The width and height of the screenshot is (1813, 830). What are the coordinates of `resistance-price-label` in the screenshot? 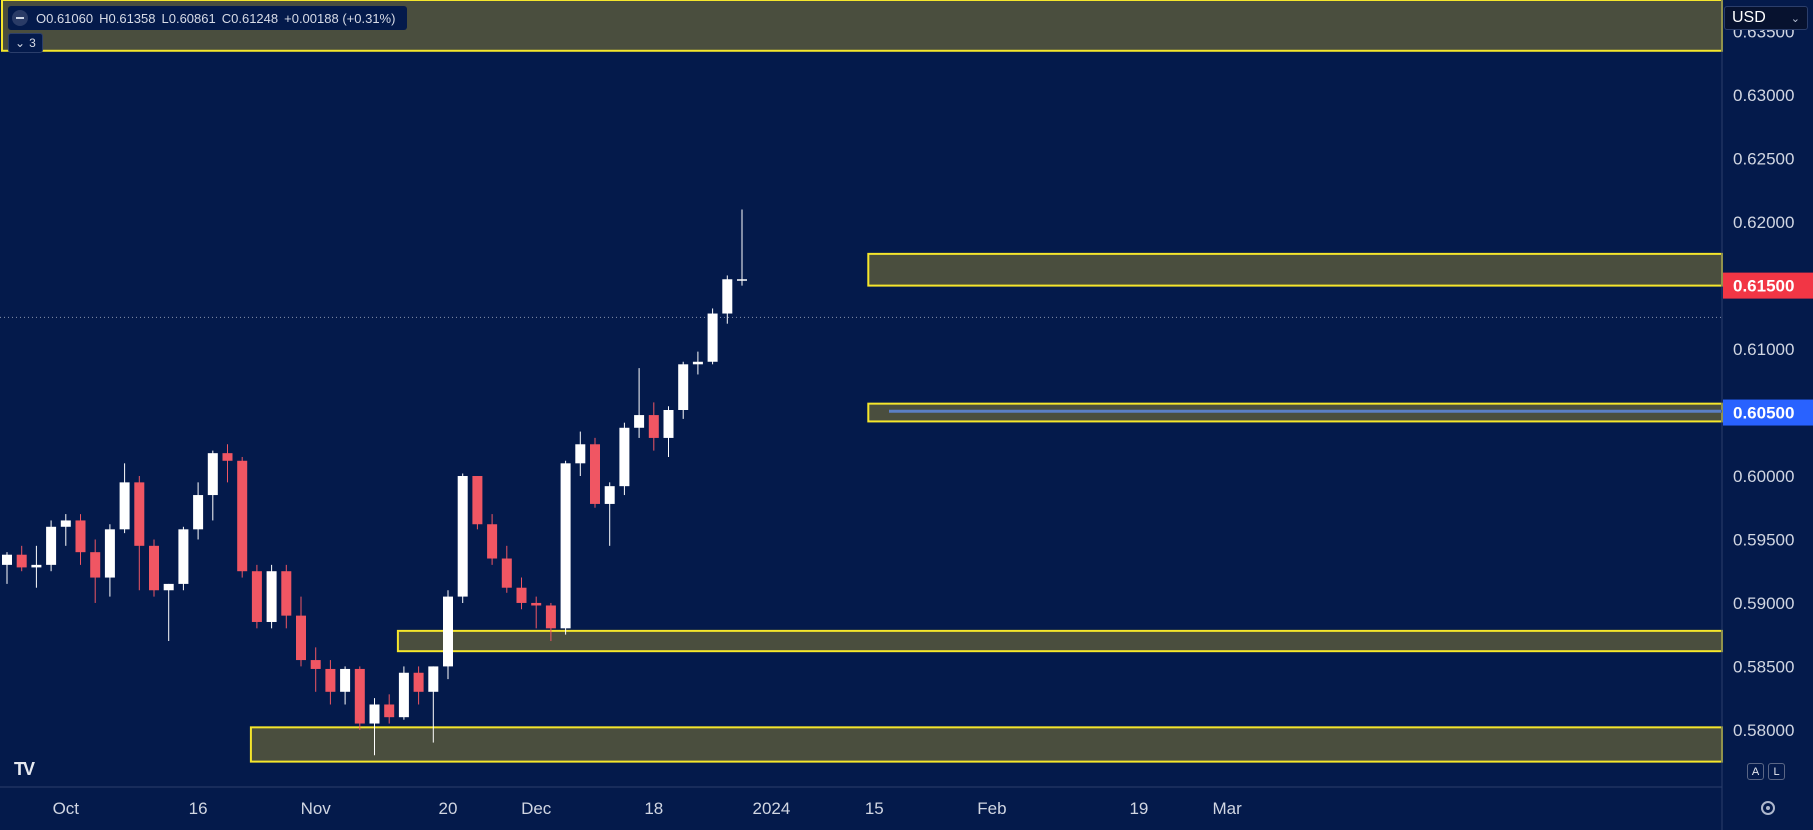 It's located at (1768, 285).